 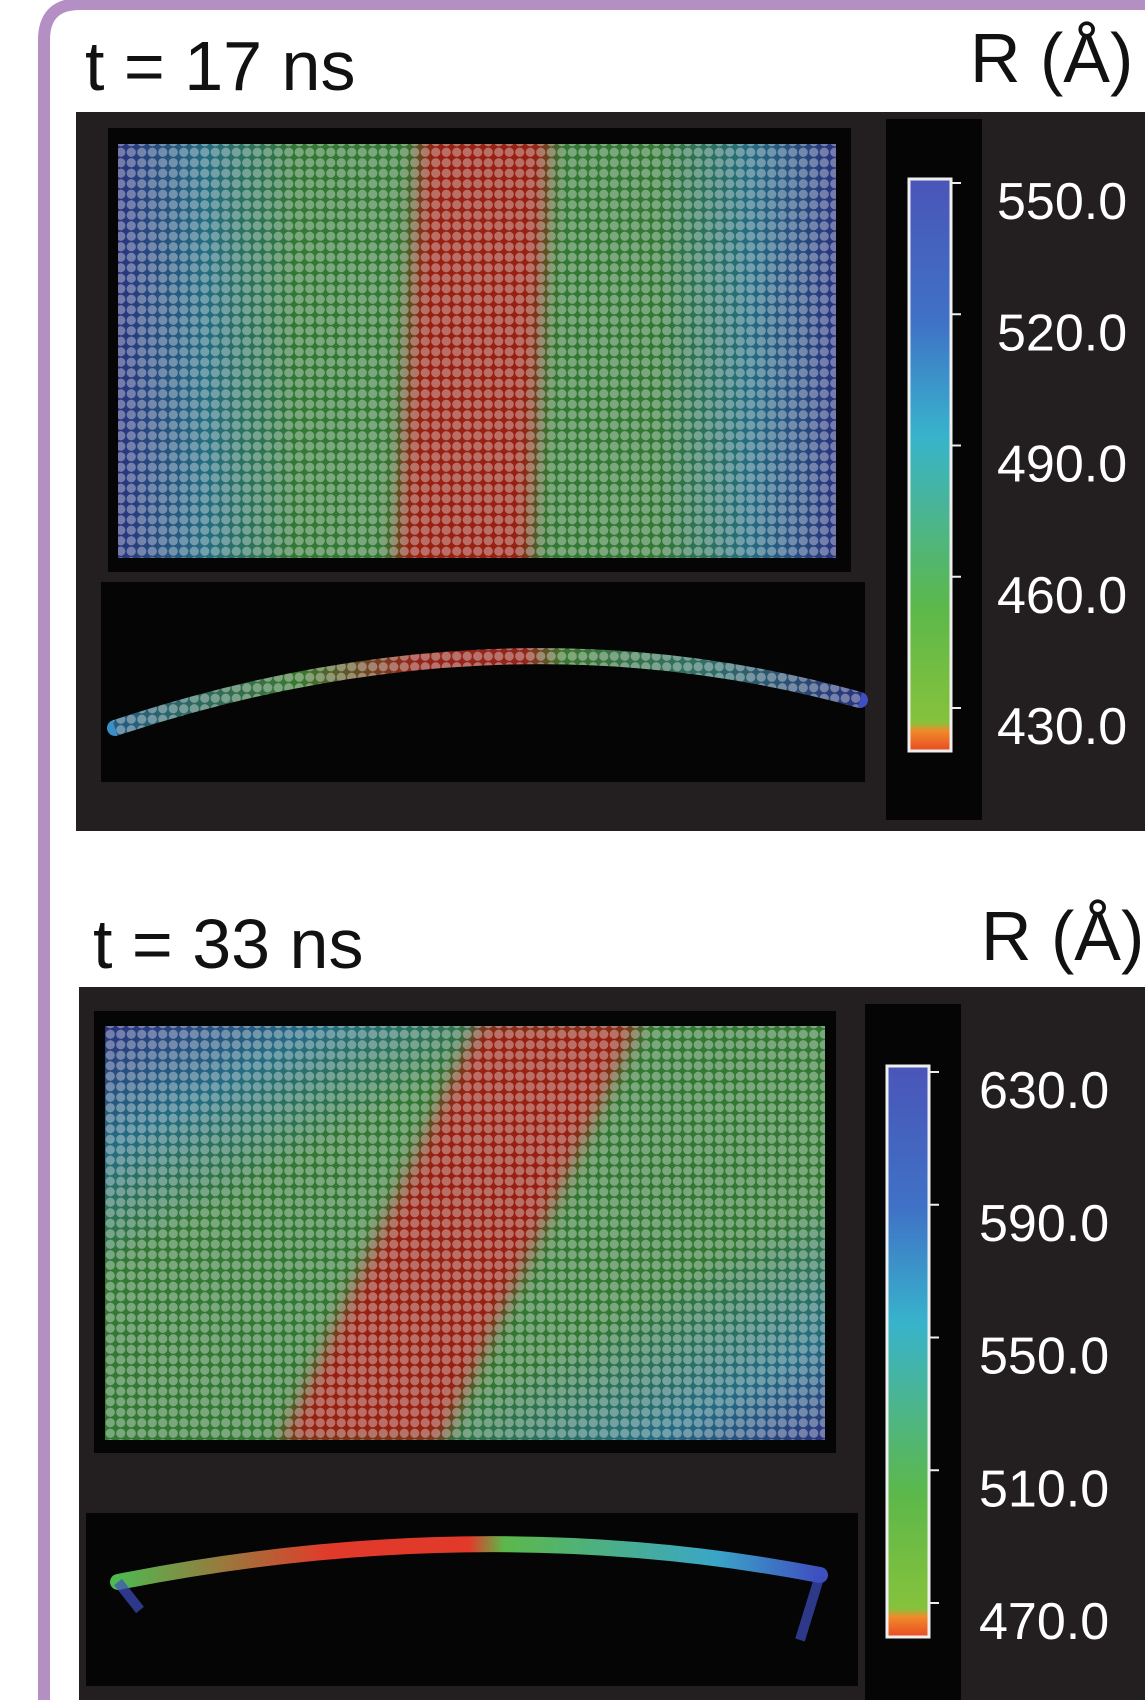 I want to click on colorbar-tick-label: 430.0, so click(x=1062, y=727).